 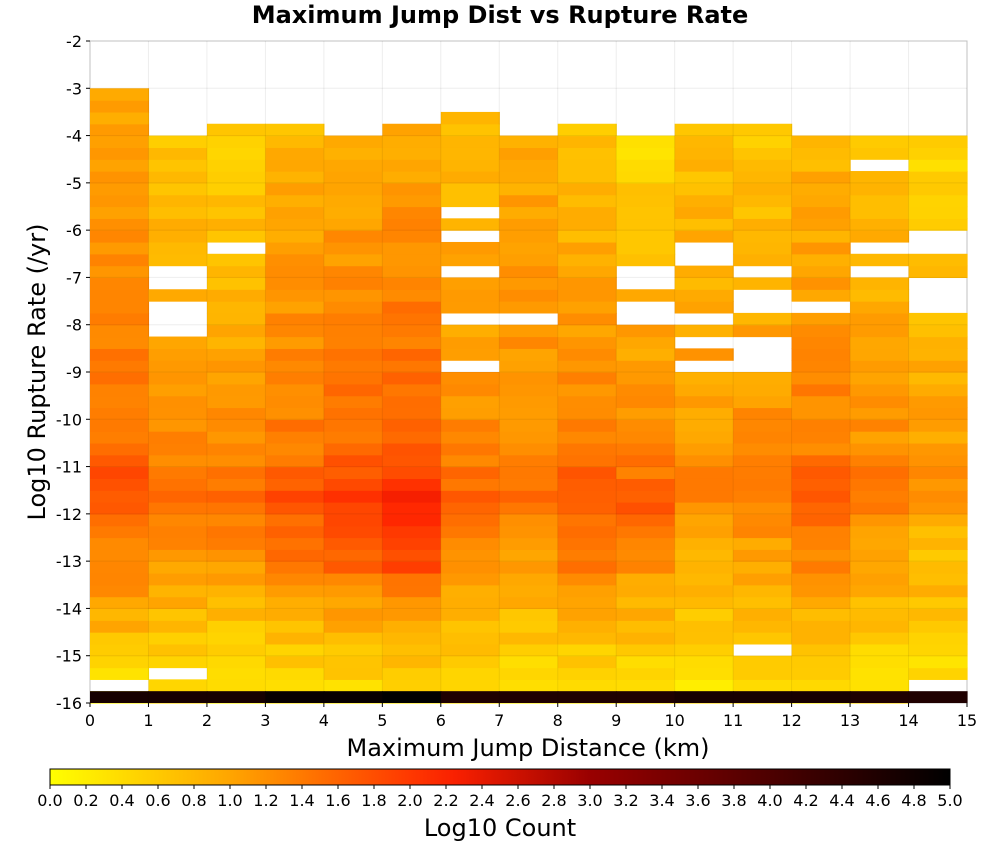 I want to click on y-tick-label: -16, so click(x=69, y=703).